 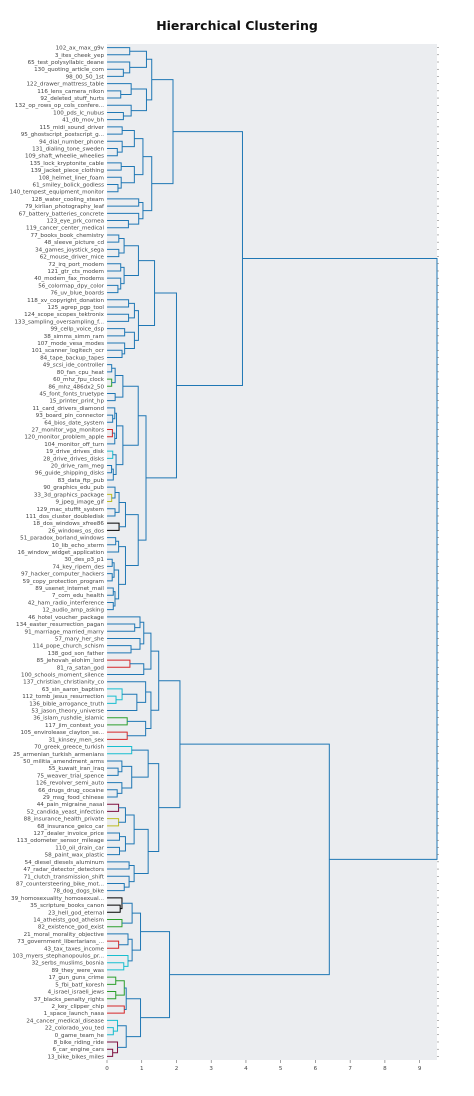 I want to click on leaf-label: 89_usenet_internet_mail, so click(x=69, y=589).